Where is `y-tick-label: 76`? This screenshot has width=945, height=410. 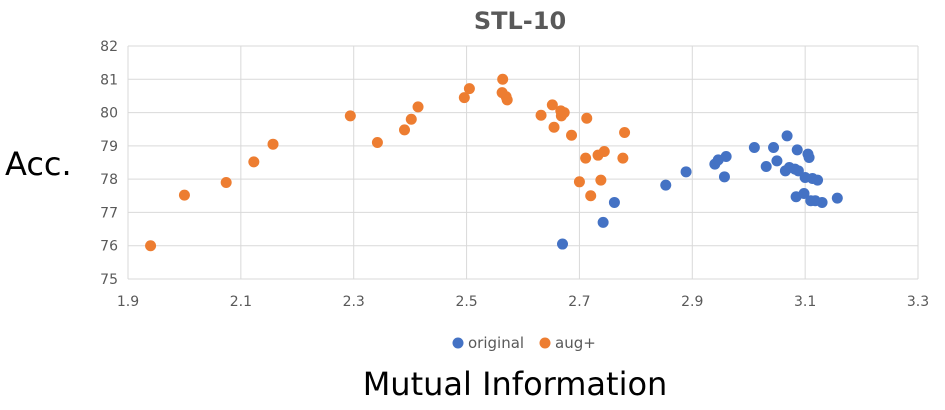
y-tick-label: 76 is located at coordinates (109, 247).